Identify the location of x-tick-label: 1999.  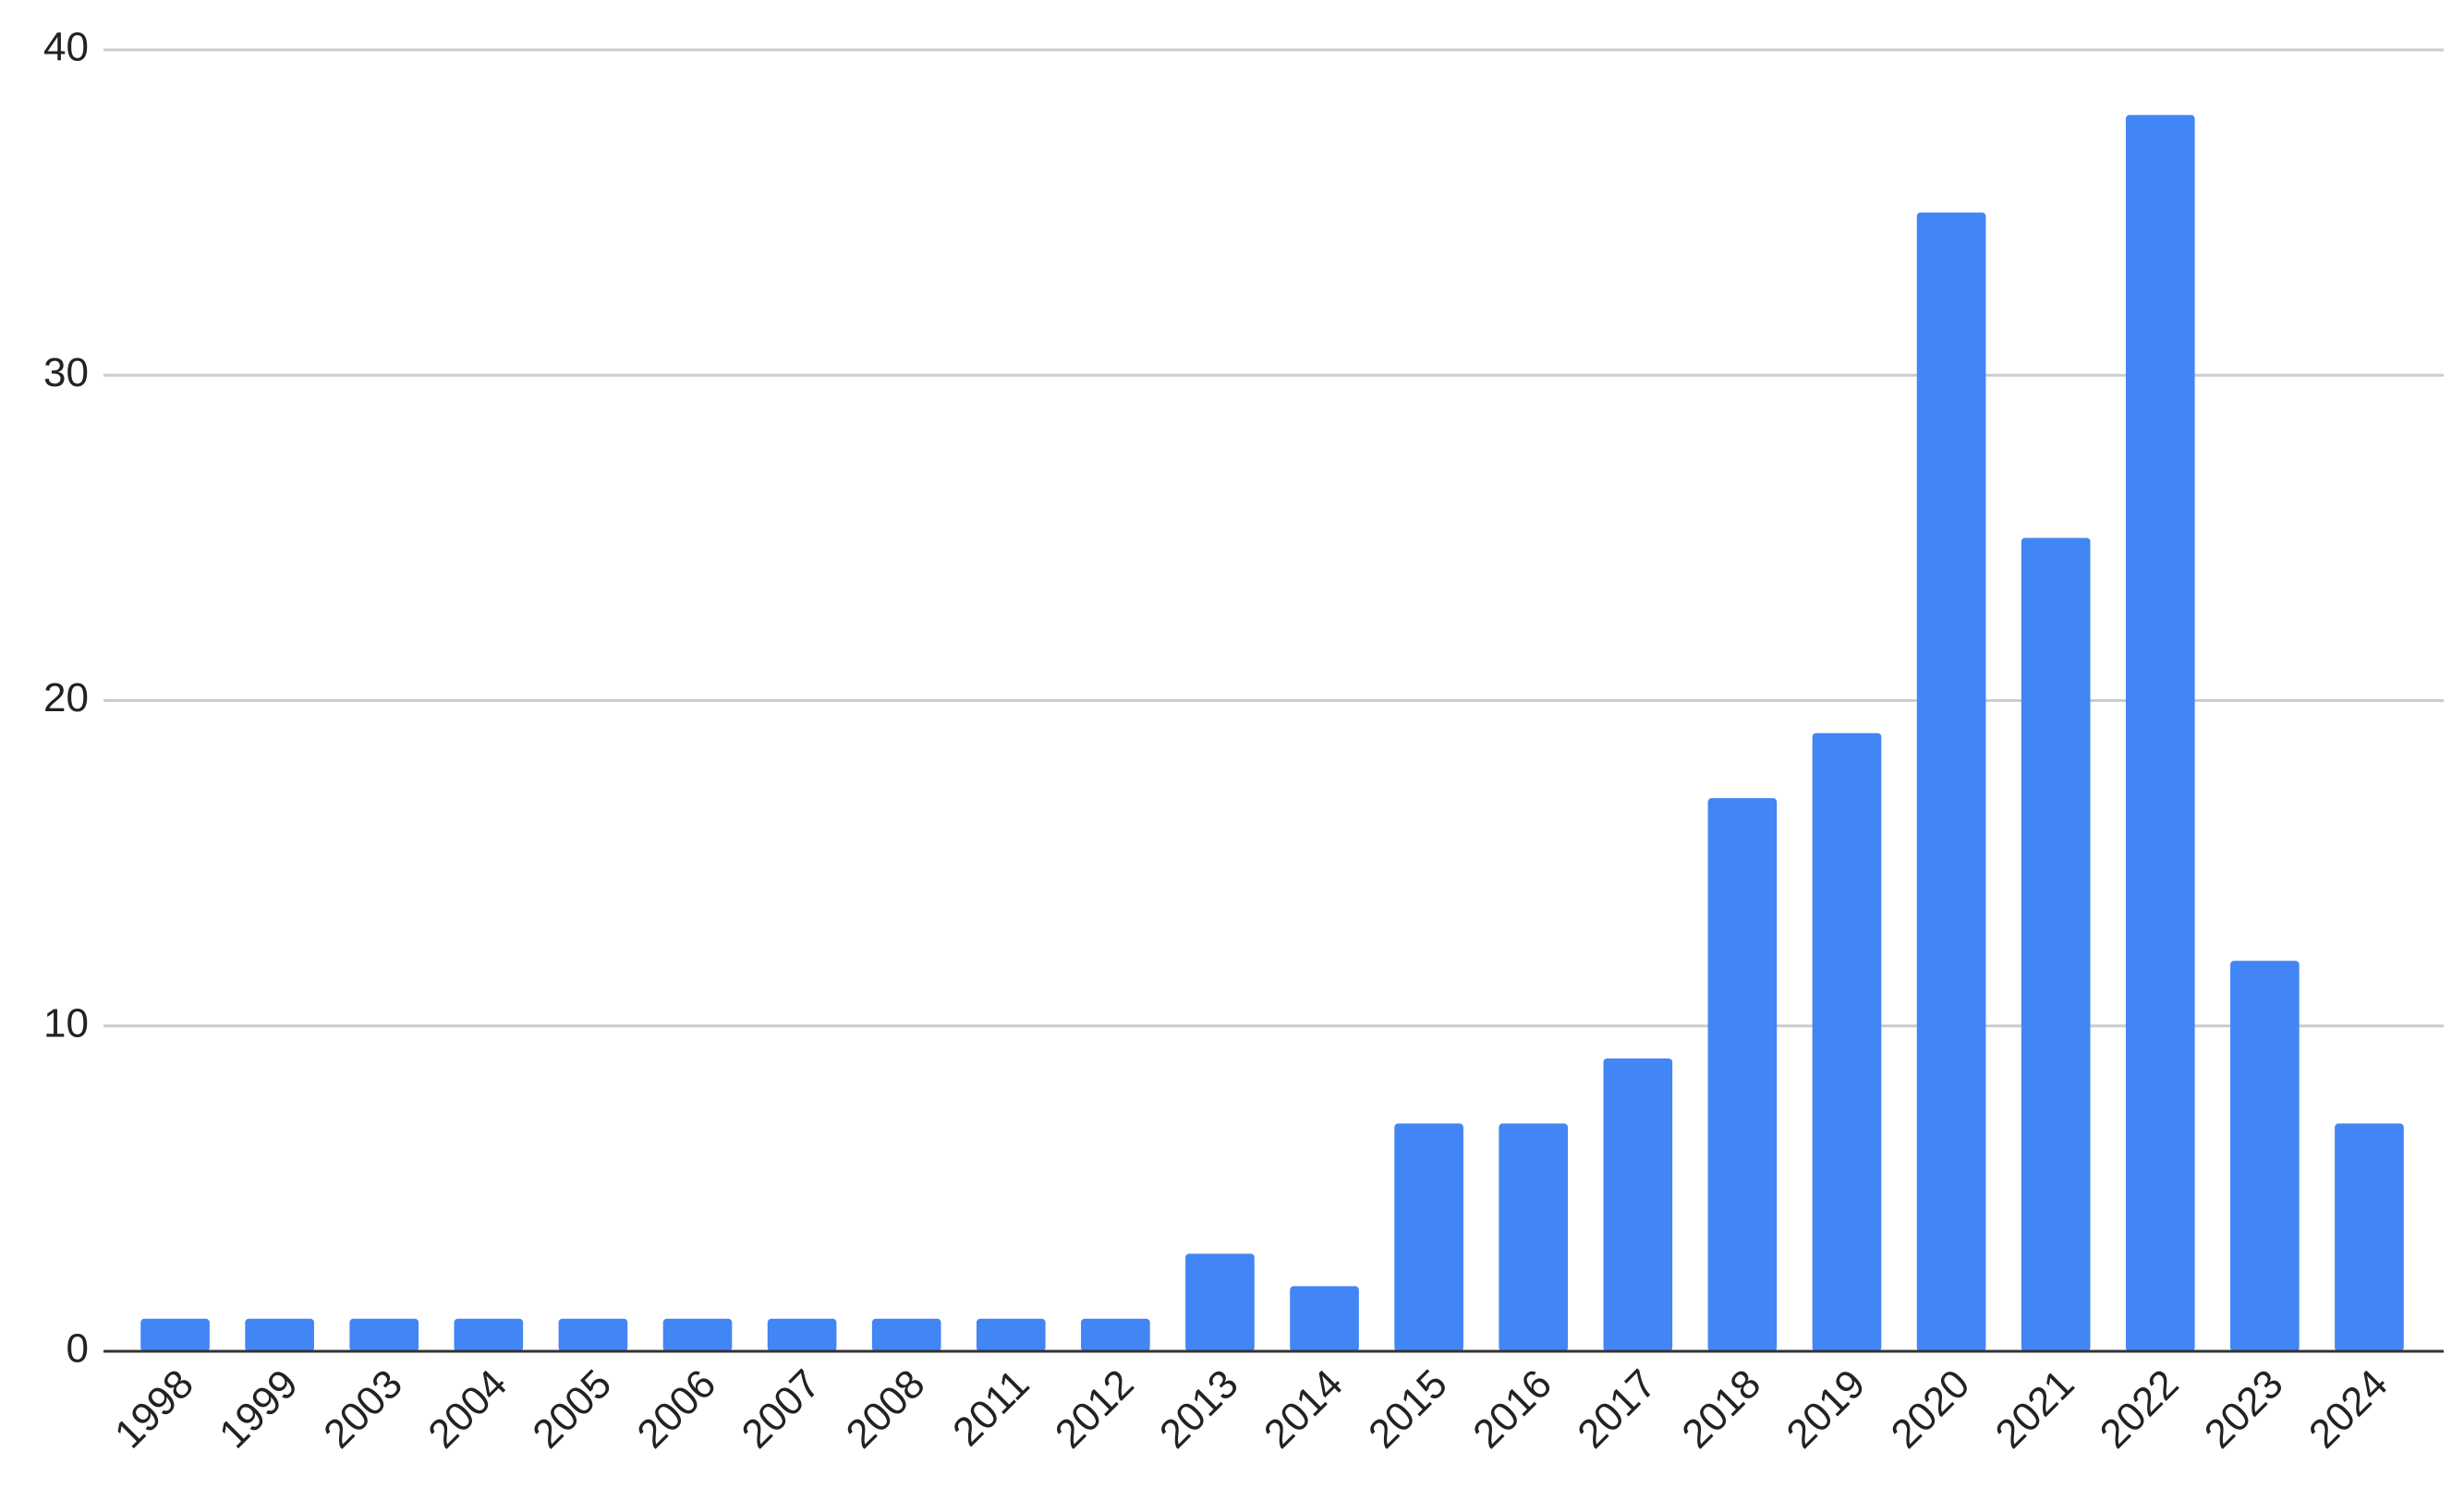
(259, 1409).